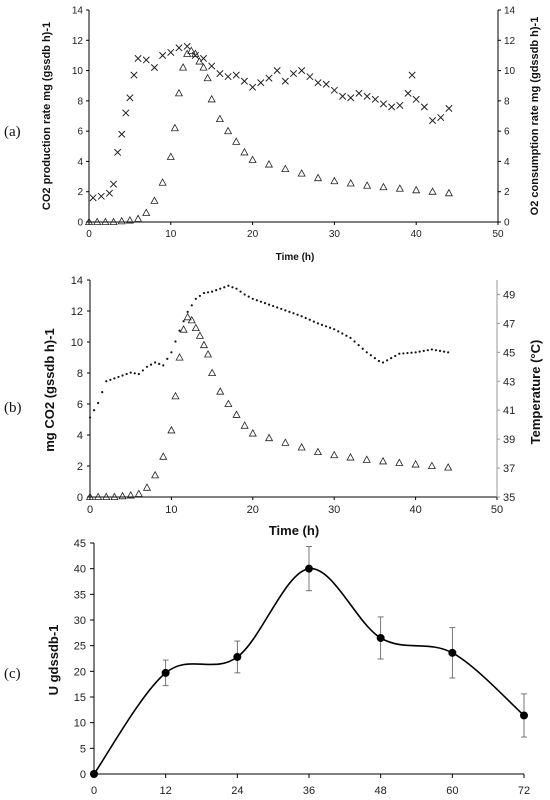  Describe the element at coordinates (507, 117) in the screenshot. I see `panel-a-y-ticks-right: 0 2 4 6 8 10 12 14` at that location.